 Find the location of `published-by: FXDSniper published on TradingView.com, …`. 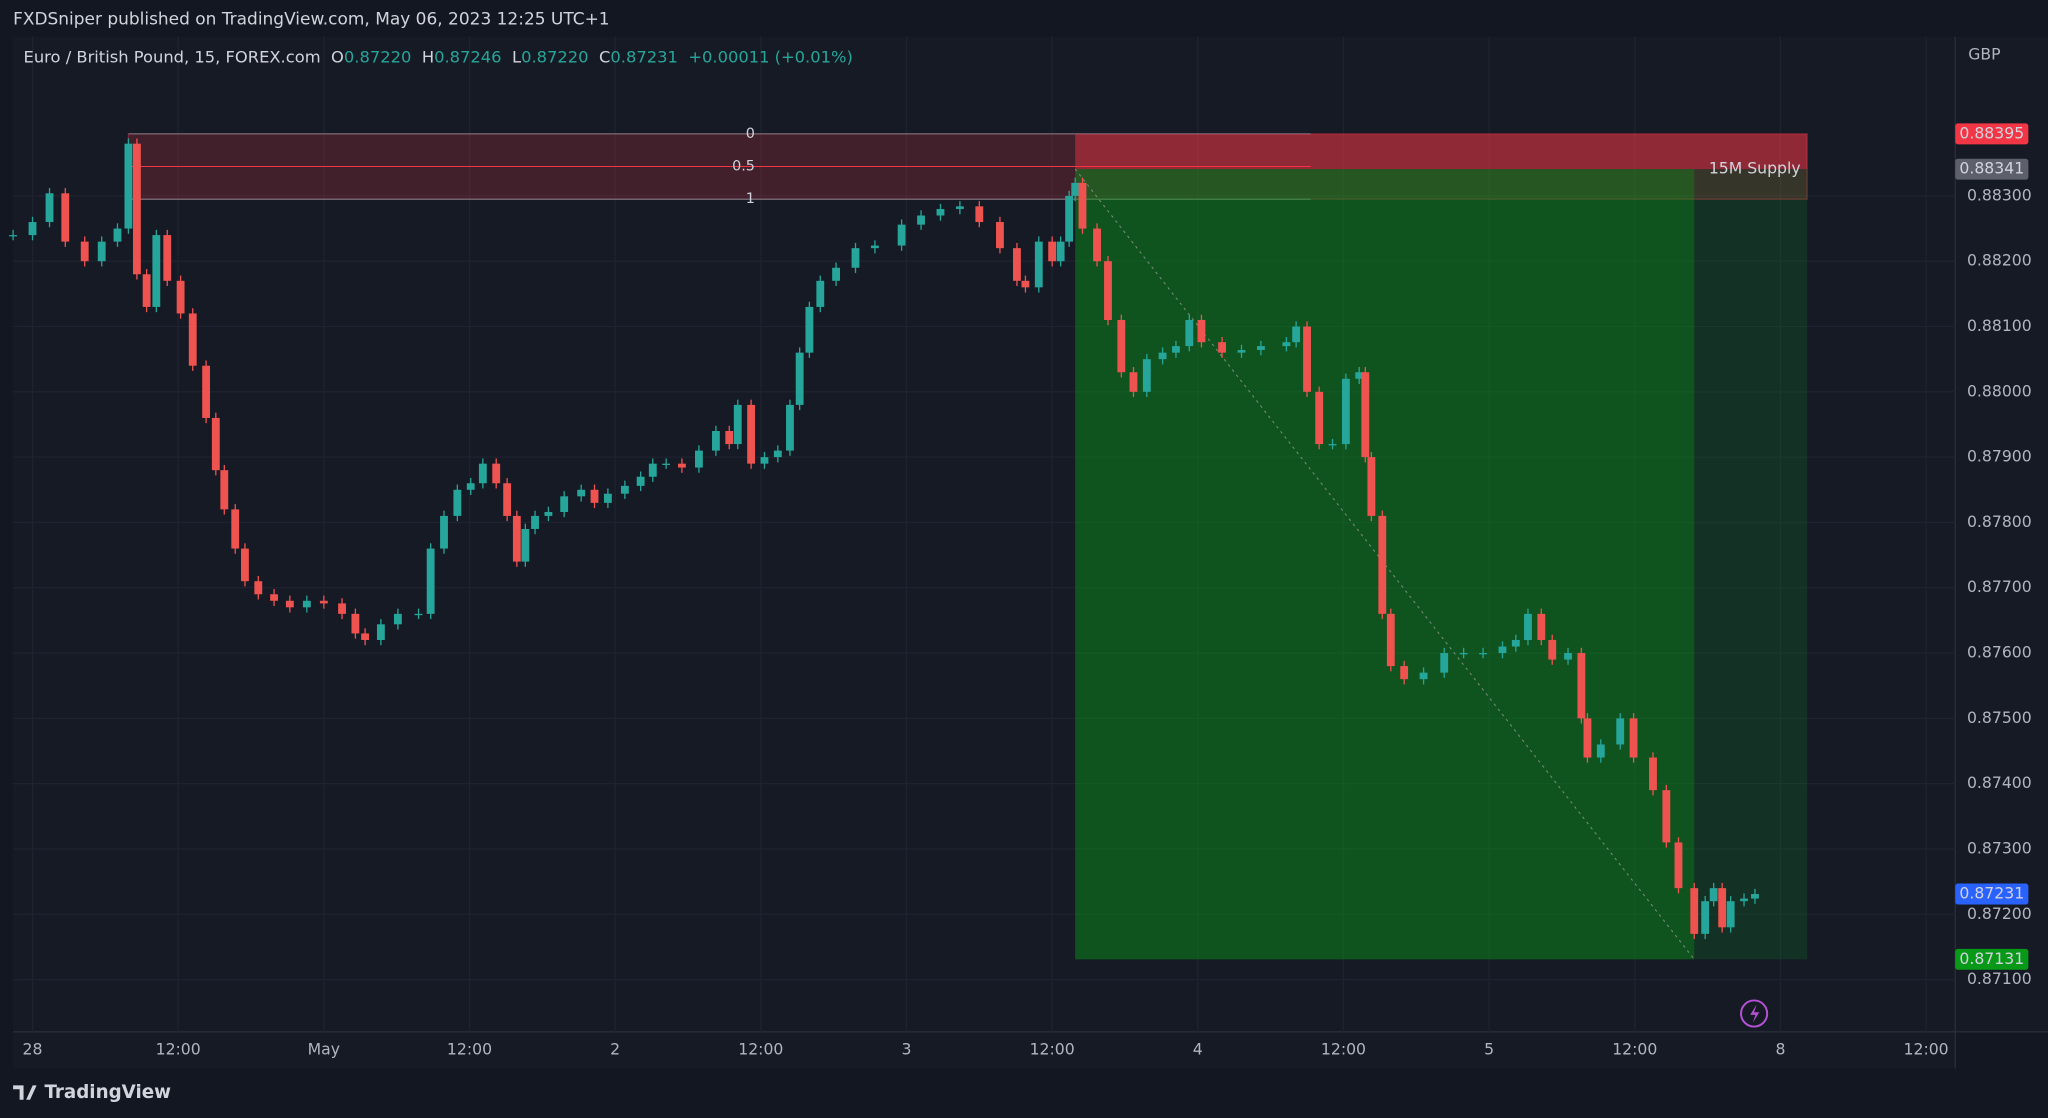

published-by: FXDSniper published on TradingView.com, … is located at coordinates (311, 20).